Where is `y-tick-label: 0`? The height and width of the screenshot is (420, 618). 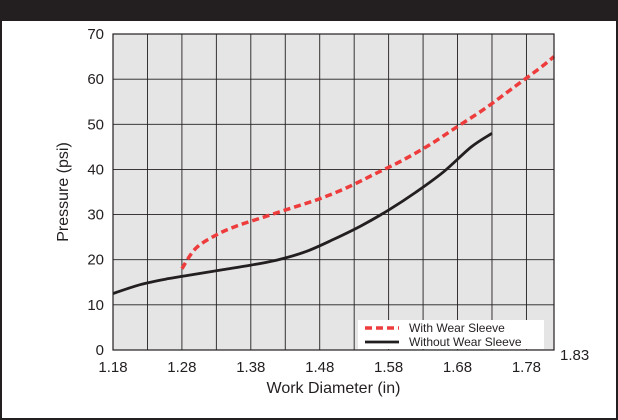
y-tick-label: 0 is located at coordinates (100, 350).